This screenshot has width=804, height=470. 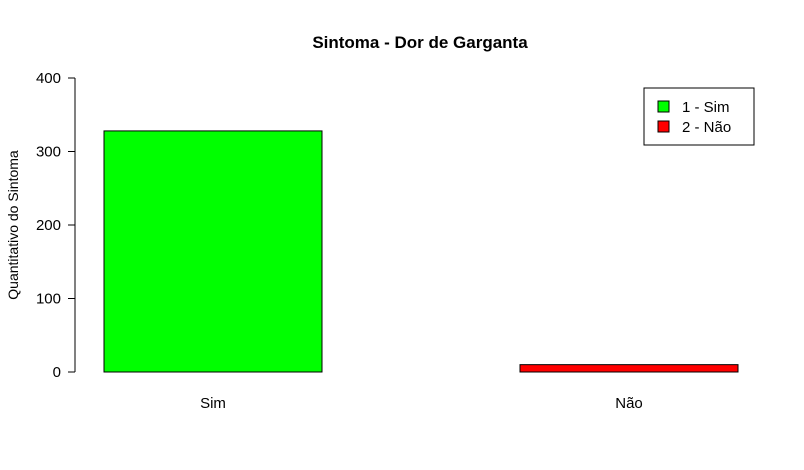 I want to click on x-tick-label: Não, so click(x=629, y=403).